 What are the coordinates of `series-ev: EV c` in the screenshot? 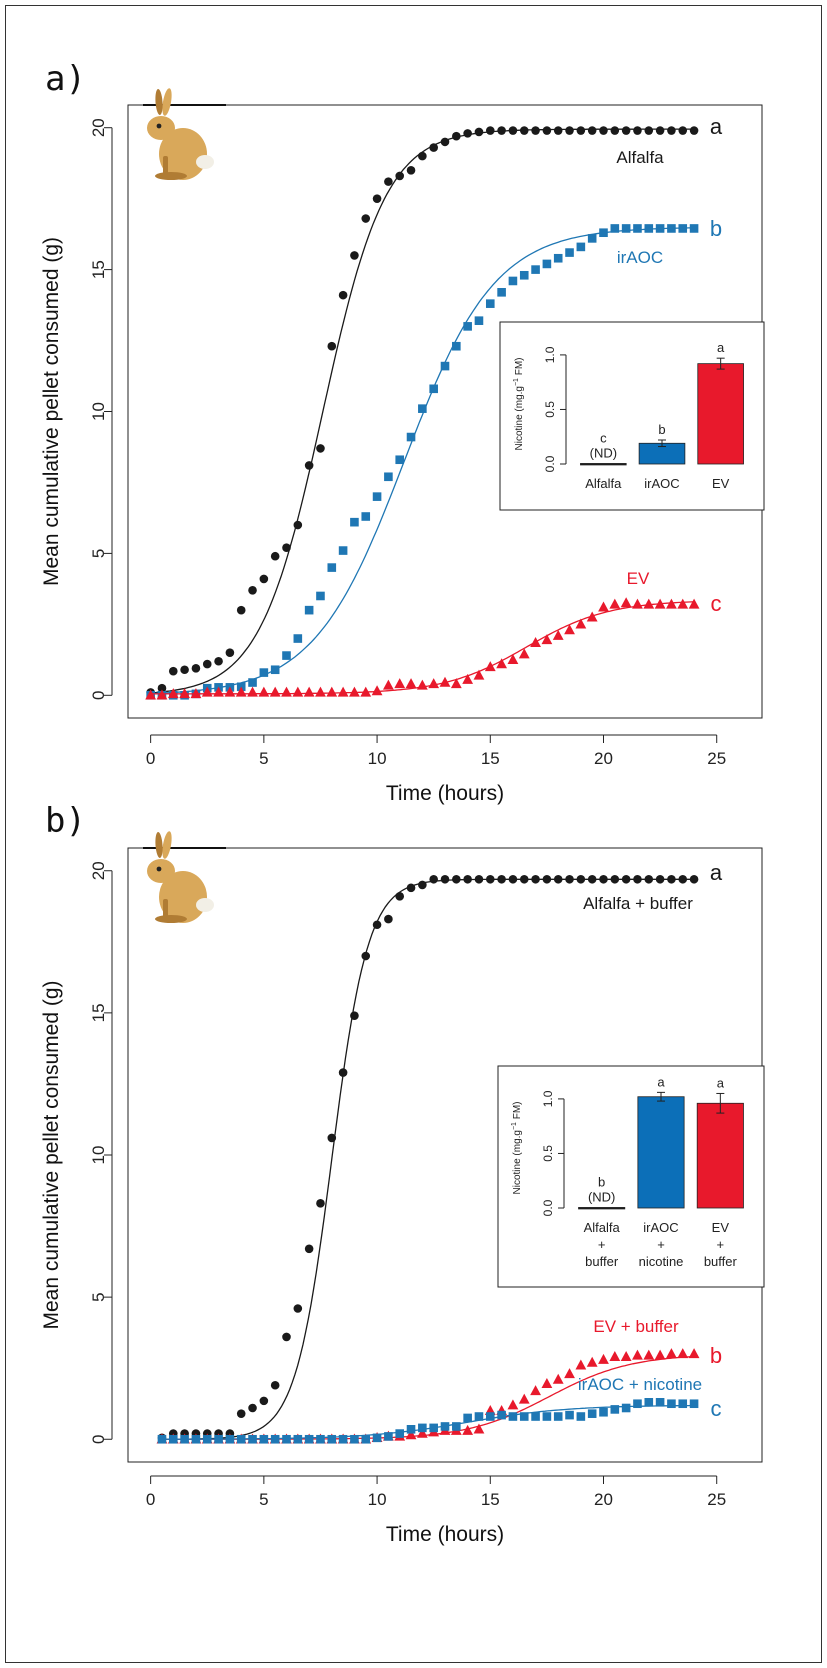 It's located at (433, 634).